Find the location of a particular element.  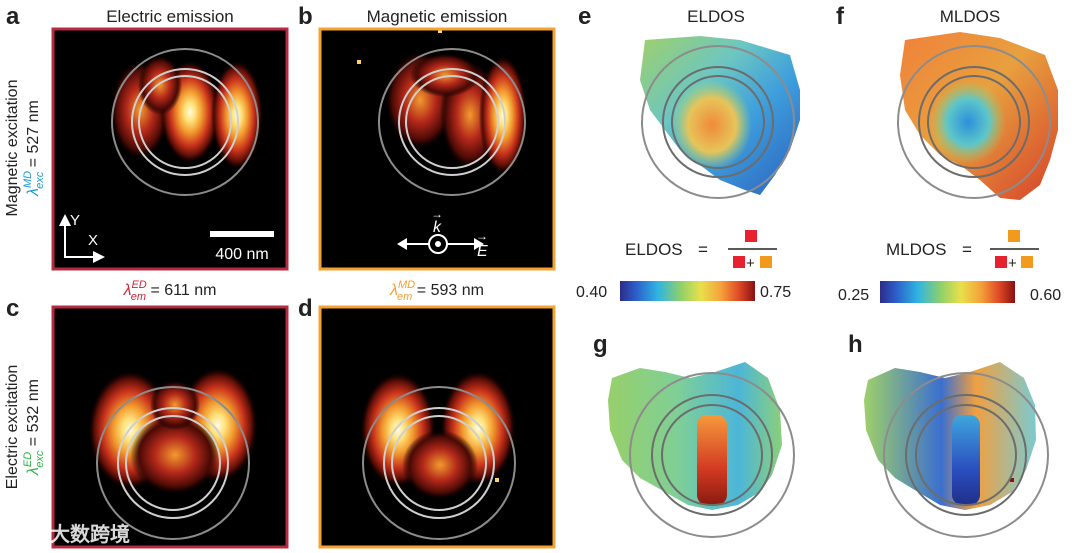

colorbar-mldos-min: 0.25 is located at coordinates (853, 295).